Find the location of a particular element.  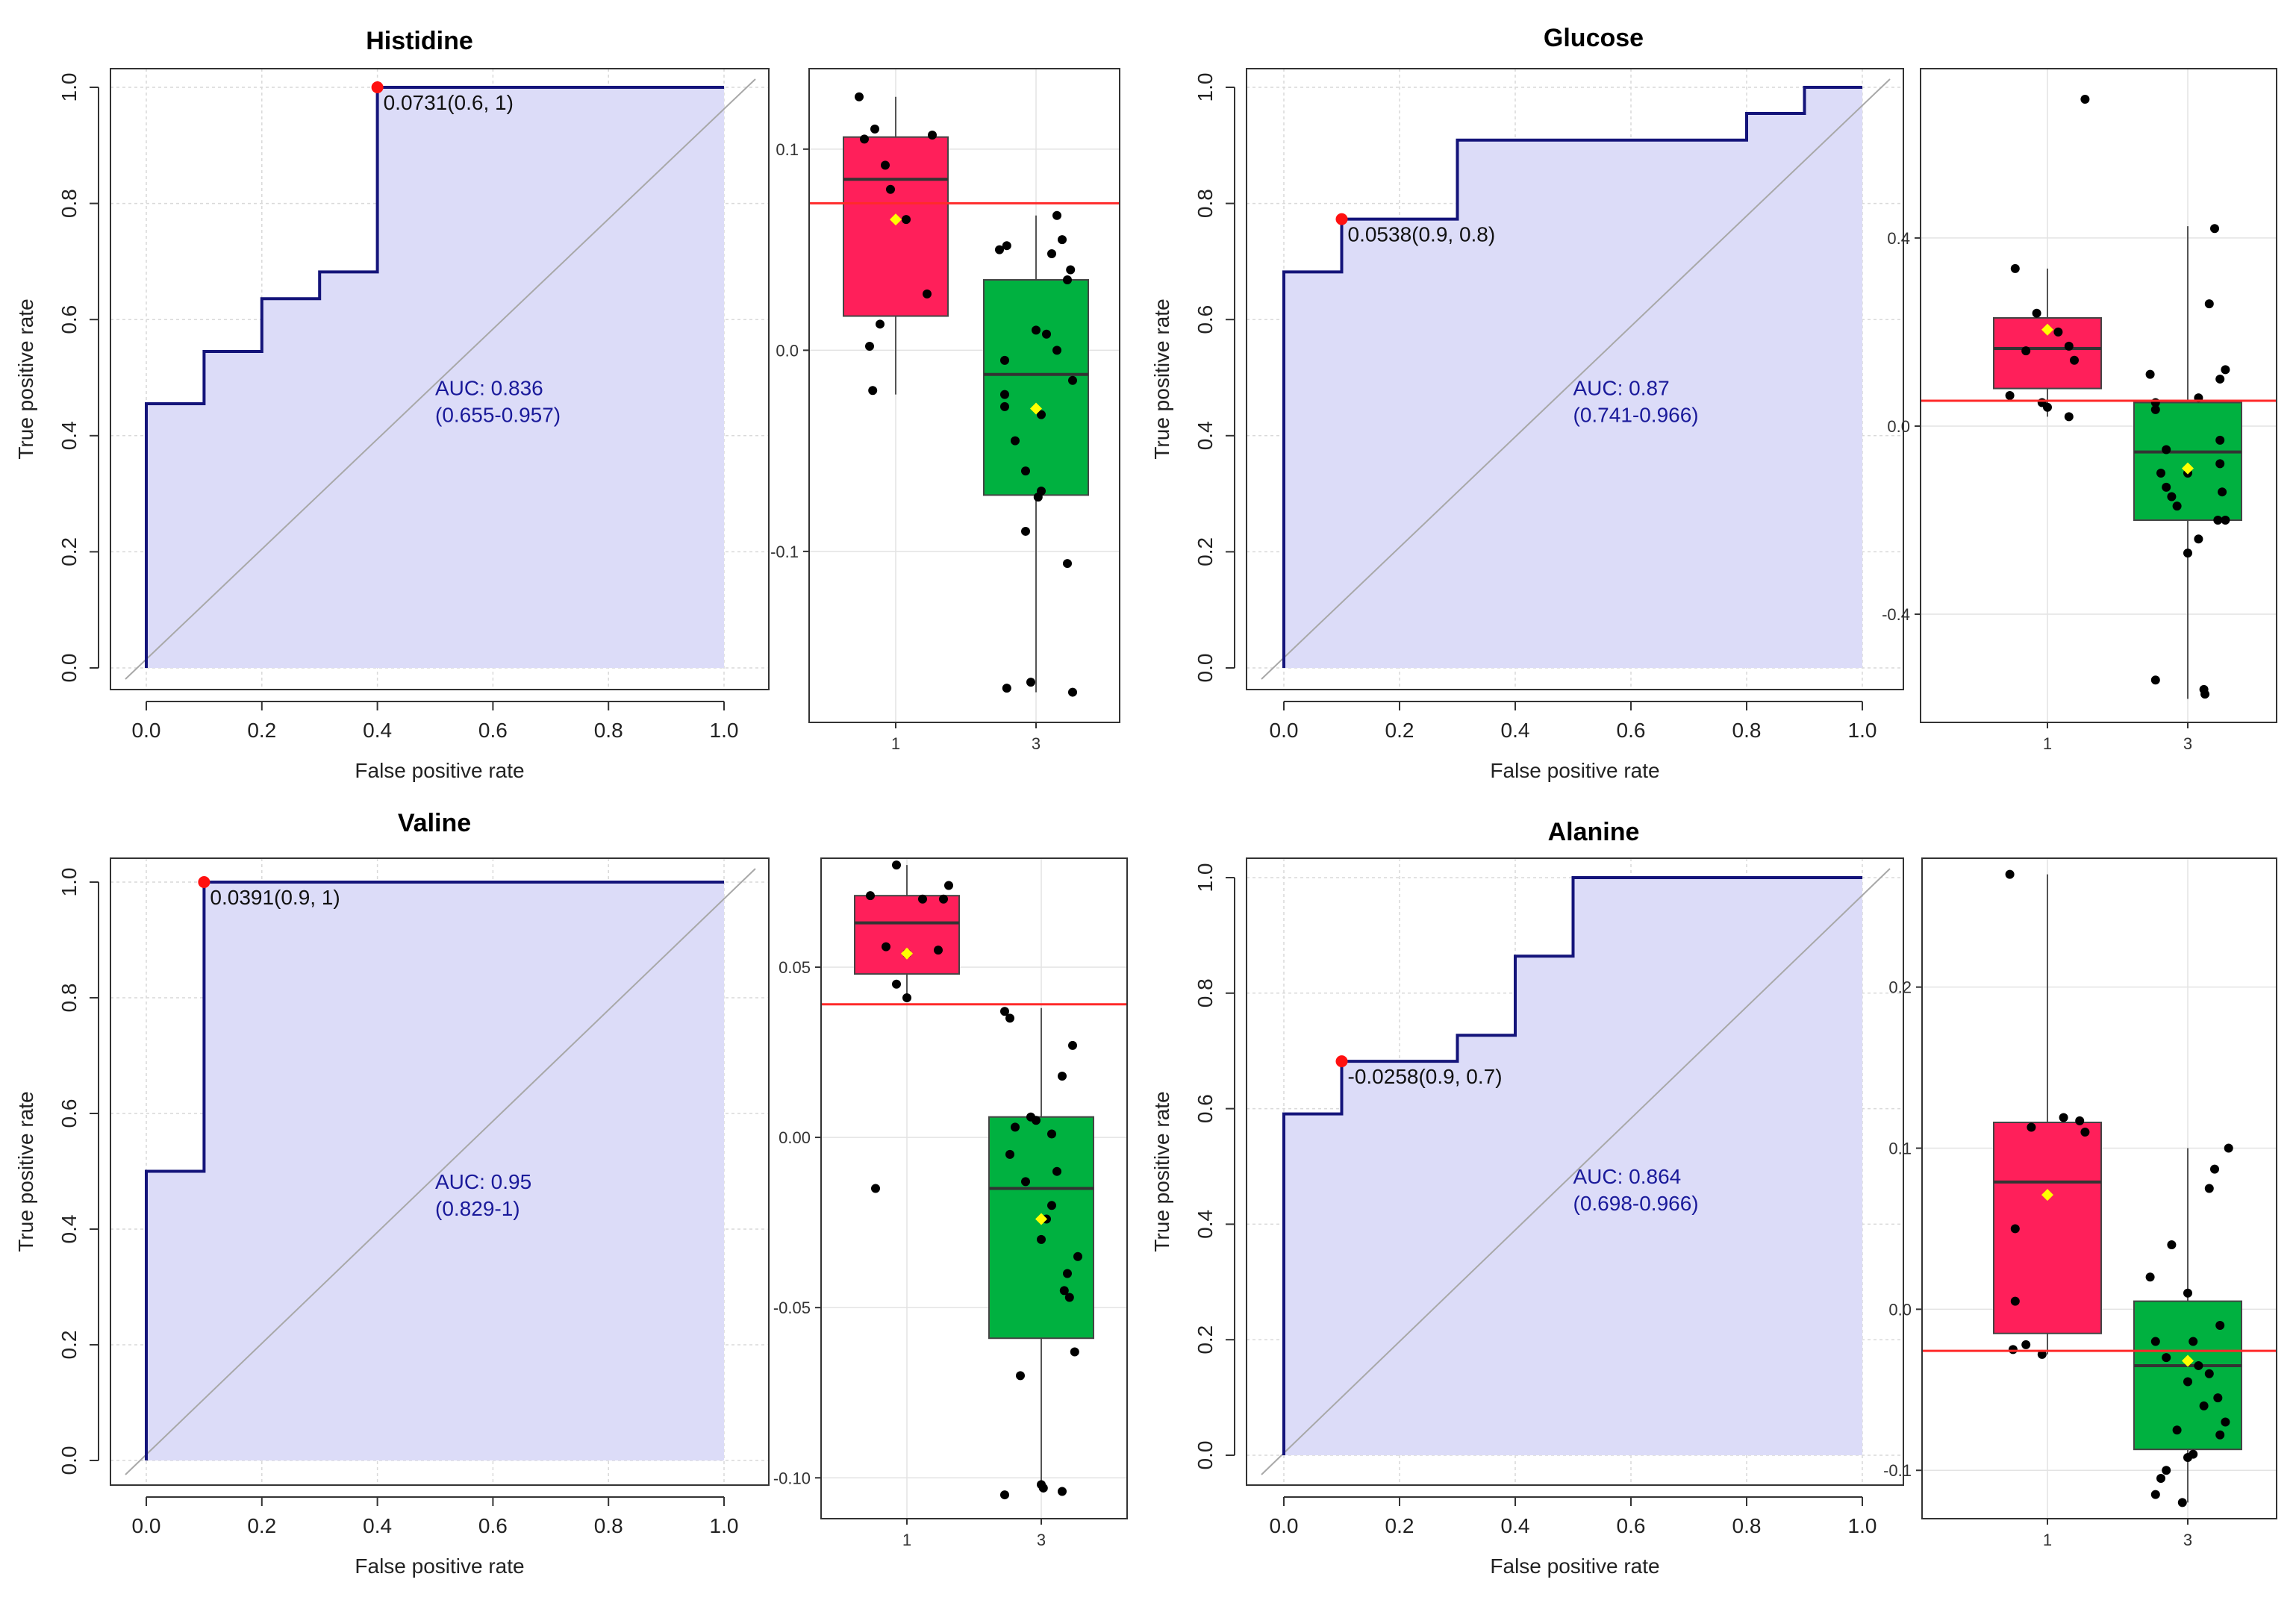

boxplot-glucose: -0.4 0.0 0.4 1 3 is located at coordinates (2079, 410).